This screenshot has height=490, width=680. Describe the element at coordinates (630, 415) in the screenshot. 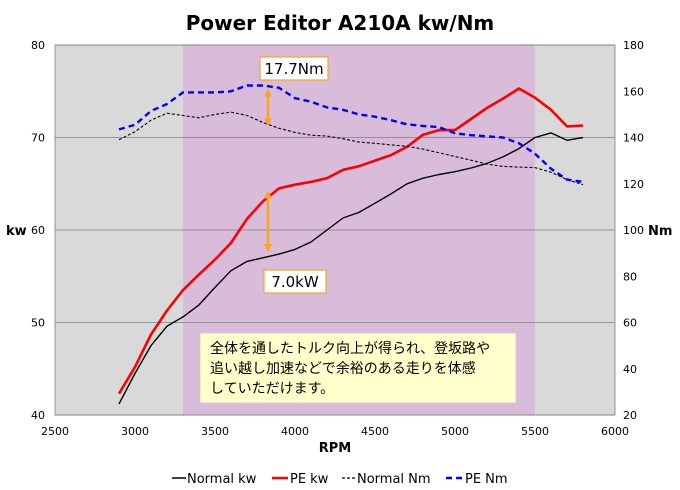

I see `y-right-tick-label: 20` at that location.